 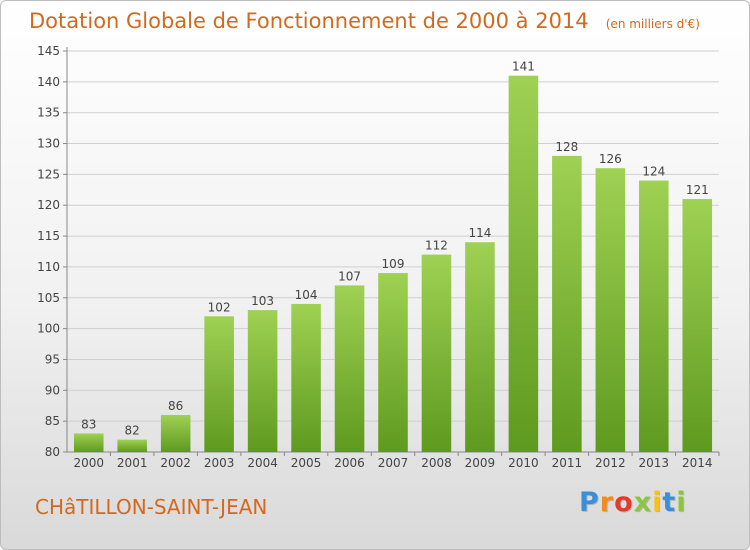 What do you see at coordinates (151, 507) in the screenshot?
I see `commune-name: CHâTILLON-SAINT-JEAN` at bounding box center [151, 507].